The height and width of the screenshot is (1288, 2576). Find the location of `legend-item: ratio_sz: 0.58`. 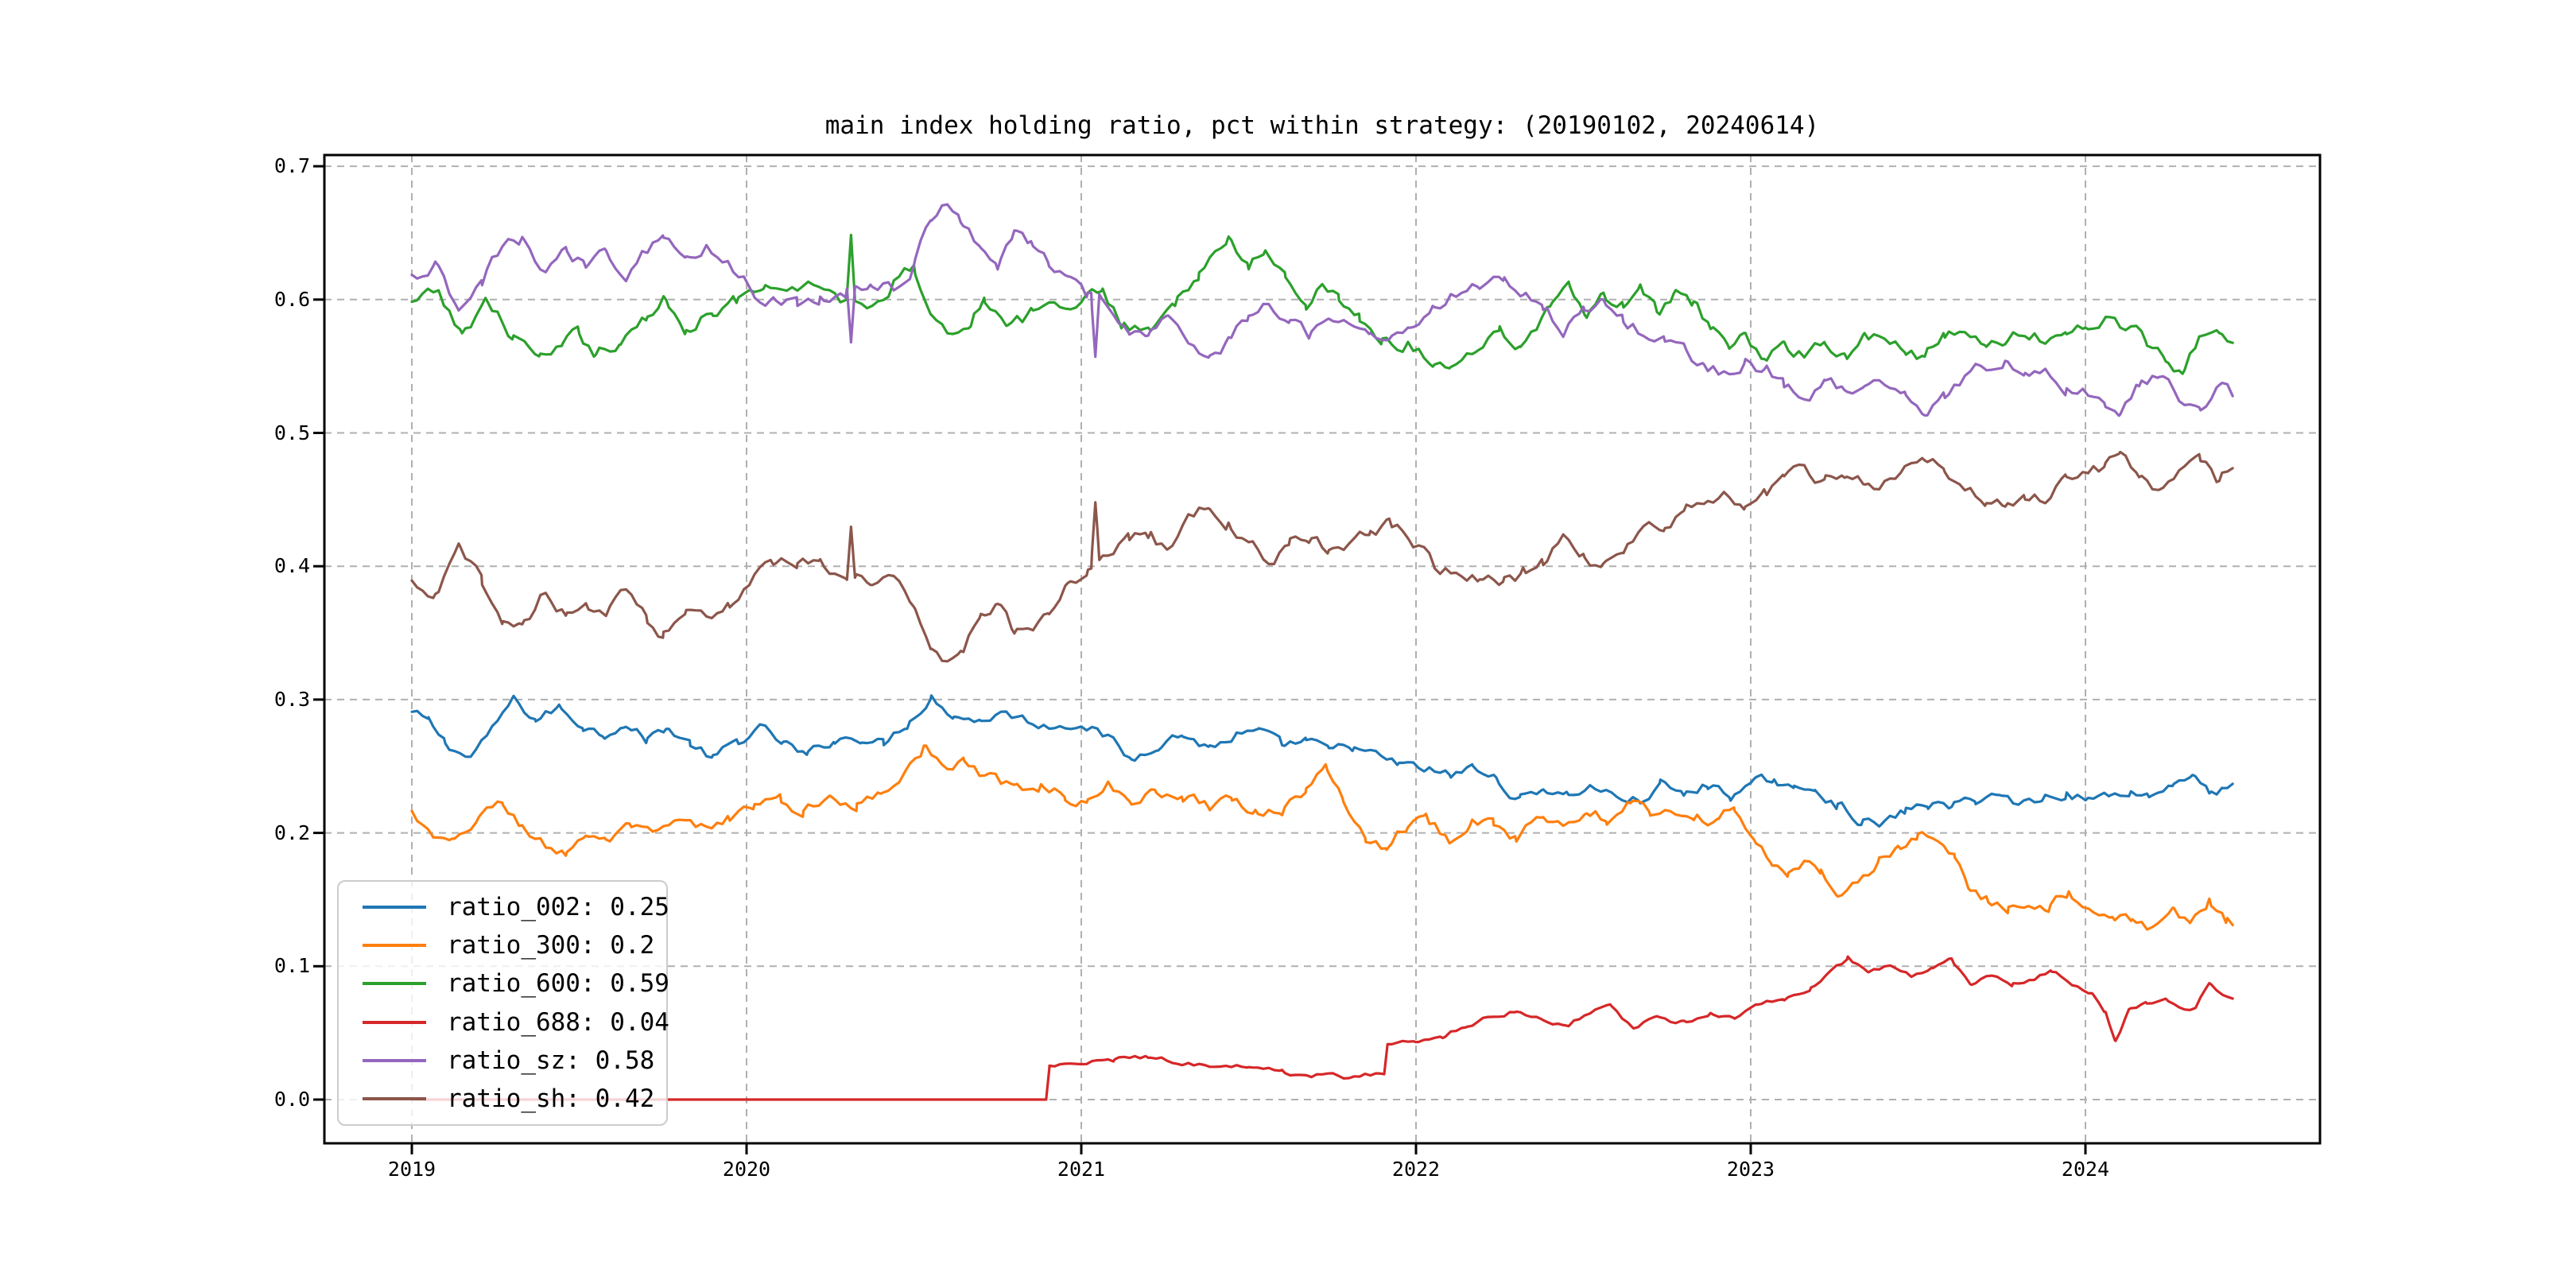

legend-item: ratio_sz: 0.58 is located at coordinates (502, 1060).